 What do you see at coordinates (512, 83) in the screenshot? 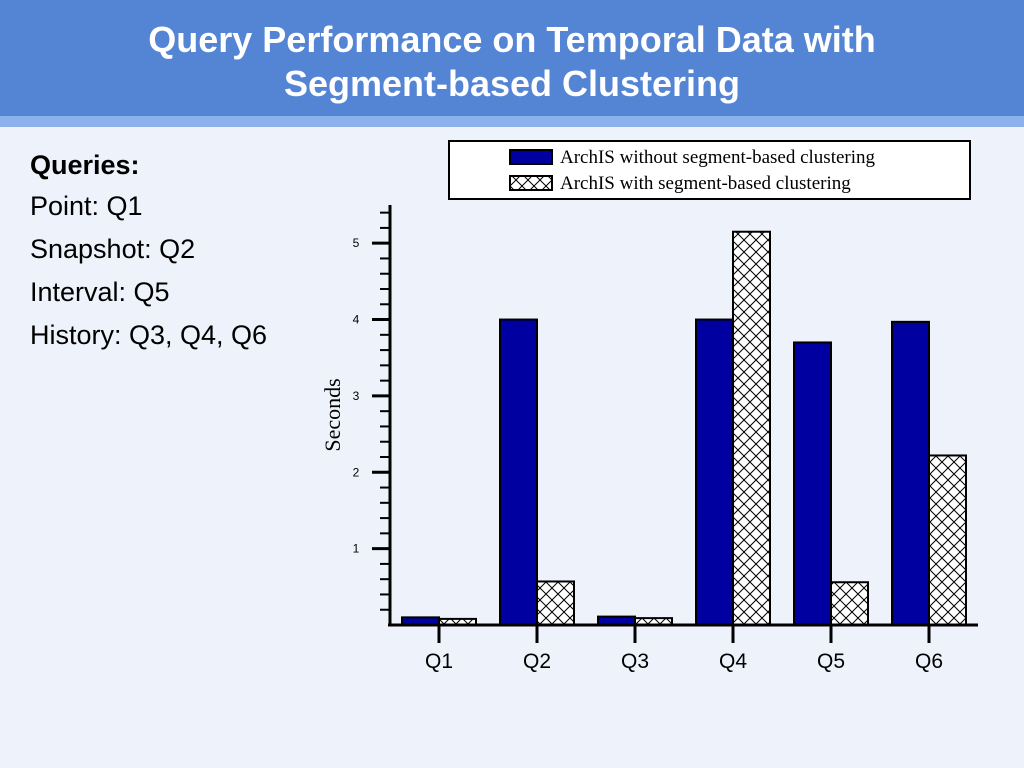
I see `slide-title-line-2: Segment-based Clustering` at bounding box center [512, 83].